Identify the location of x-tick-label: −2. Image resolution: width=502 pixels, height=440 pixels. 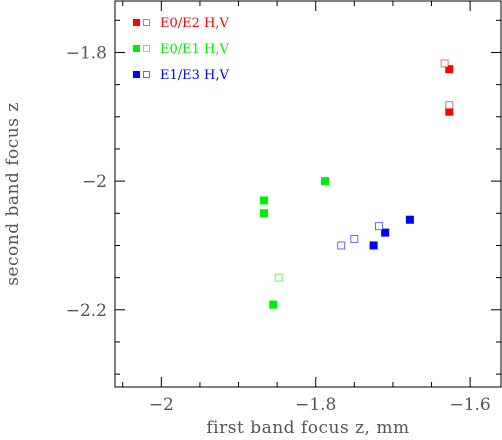
(161, 405).